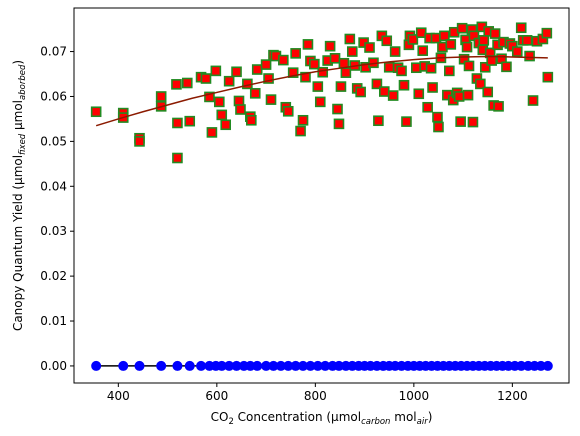 Image resolution: width=580 pixels, height=436 pixels. What do you see at coordinates (118, 396) in the screenshot?
I see `x-tick-label-400: 400` at bounding box center [118, 396].